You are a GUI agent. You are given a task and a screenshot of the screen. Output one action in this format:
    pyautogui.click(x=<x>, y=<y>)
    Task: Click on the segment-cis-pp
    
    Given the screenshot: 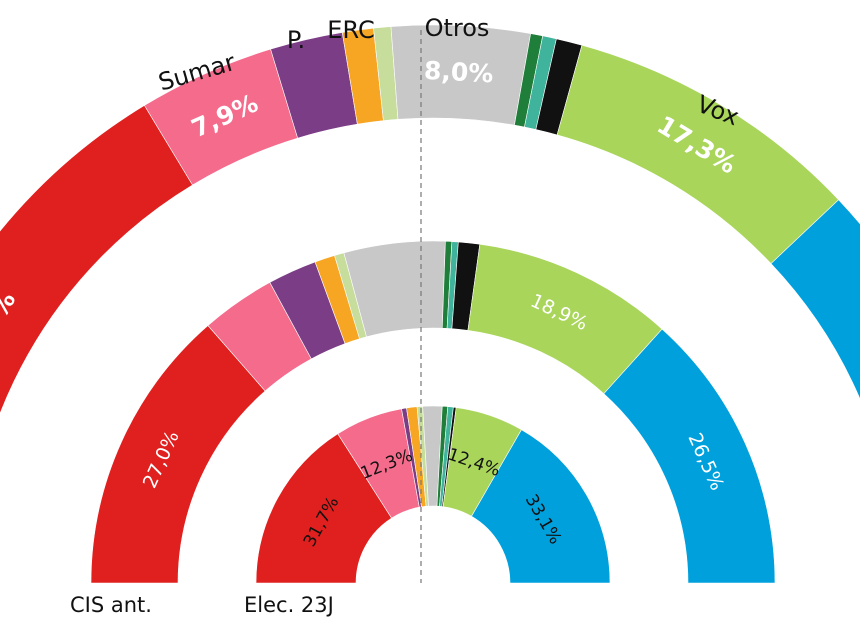 What is the action you would take?
    pyautogui.click(x=689, y=456)
    